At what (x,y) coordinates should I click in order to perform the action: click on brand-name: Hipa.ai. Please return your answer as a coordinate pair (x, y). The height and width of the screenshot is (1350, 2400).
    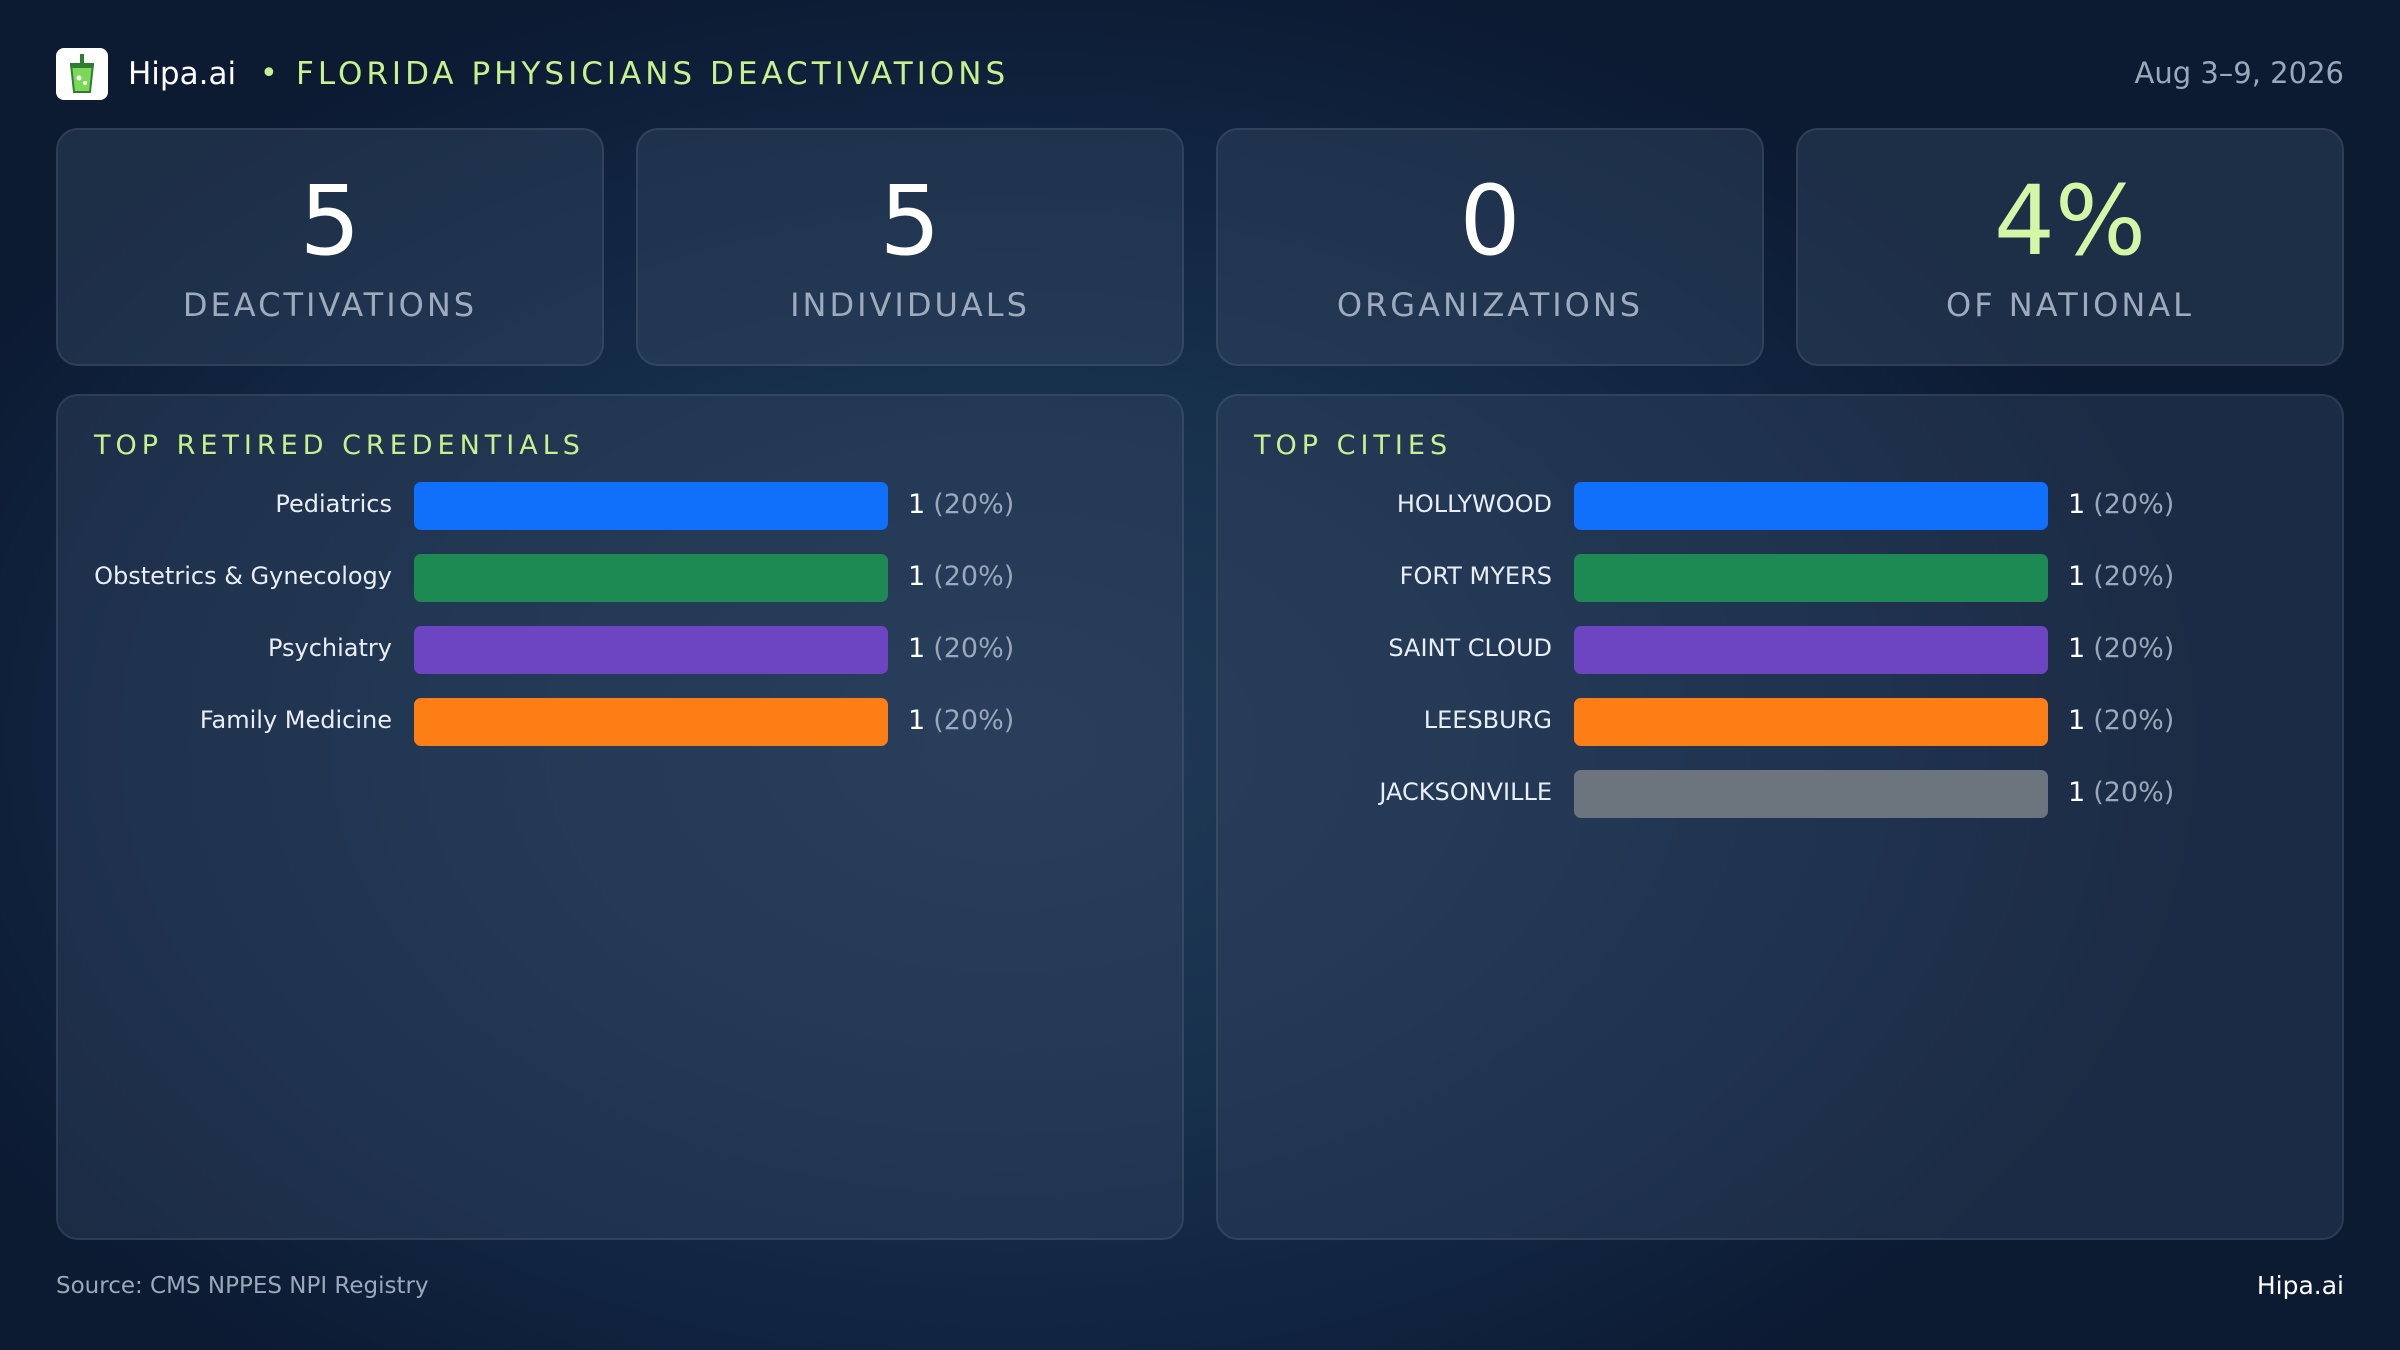
    Looking at the image, I should click on (182, 74).